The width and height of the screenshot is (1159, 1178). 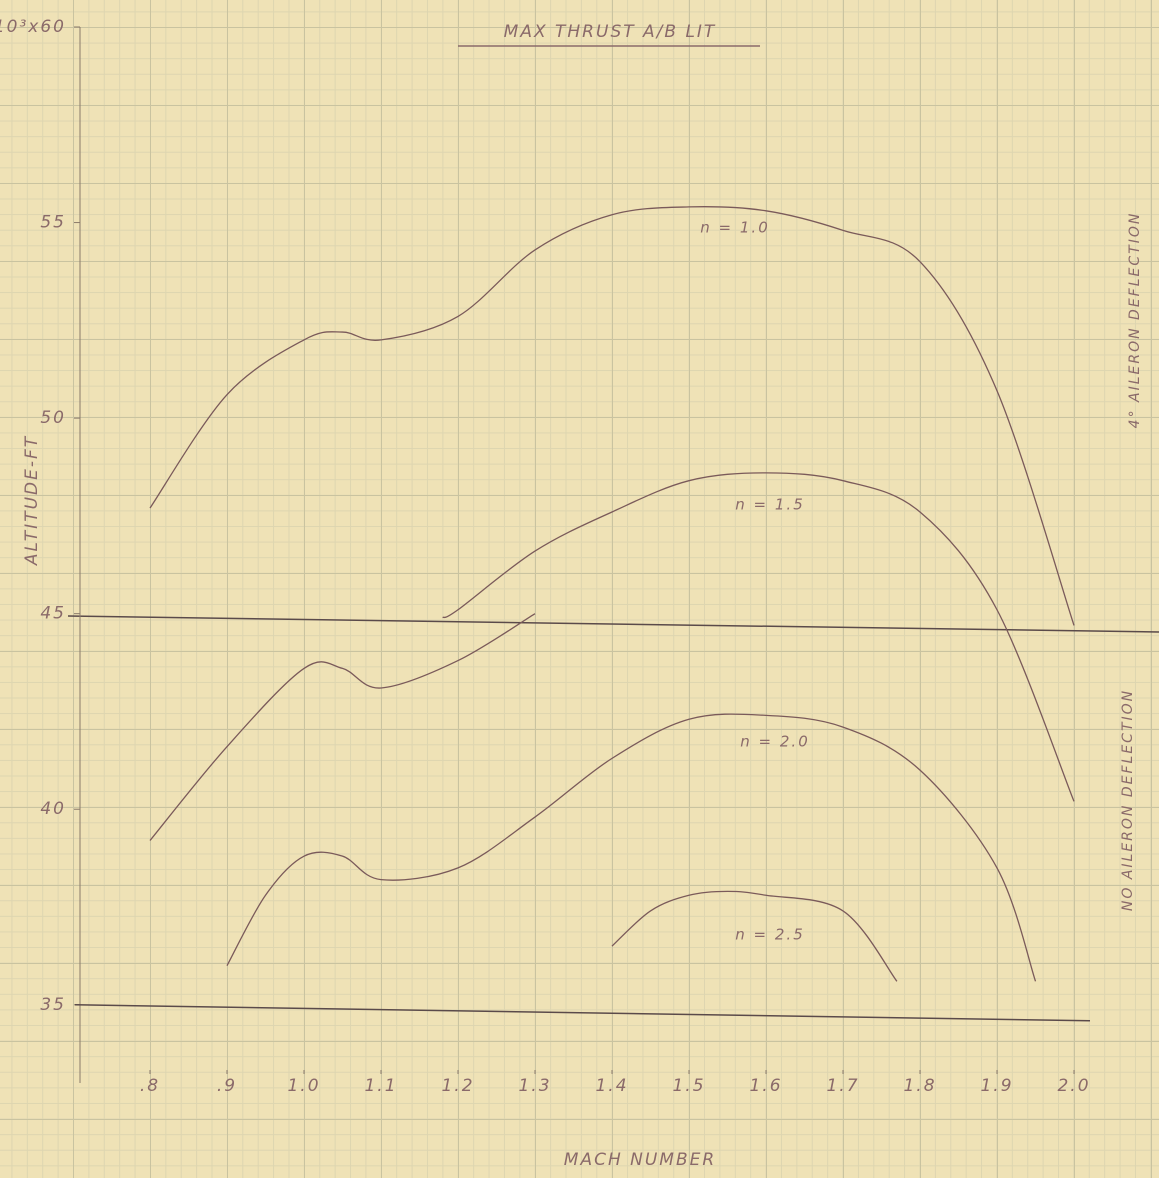 I want to click on x-tick-label: .9, so click(x=227, y=1086).